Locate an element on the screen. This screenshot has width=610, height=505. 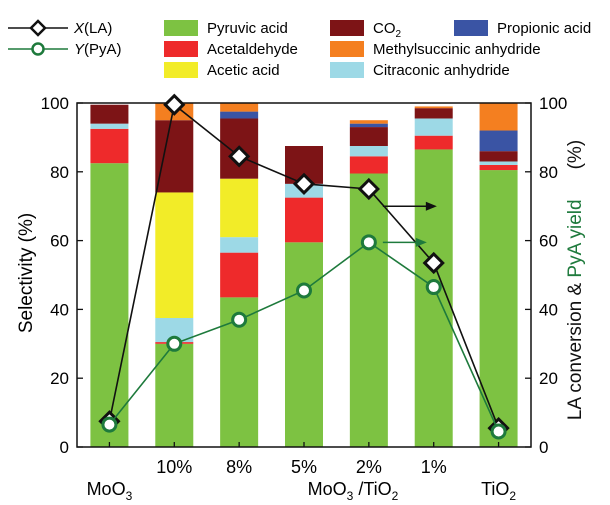
y2-tick-label: 80 is located at coordinates (548, 172).